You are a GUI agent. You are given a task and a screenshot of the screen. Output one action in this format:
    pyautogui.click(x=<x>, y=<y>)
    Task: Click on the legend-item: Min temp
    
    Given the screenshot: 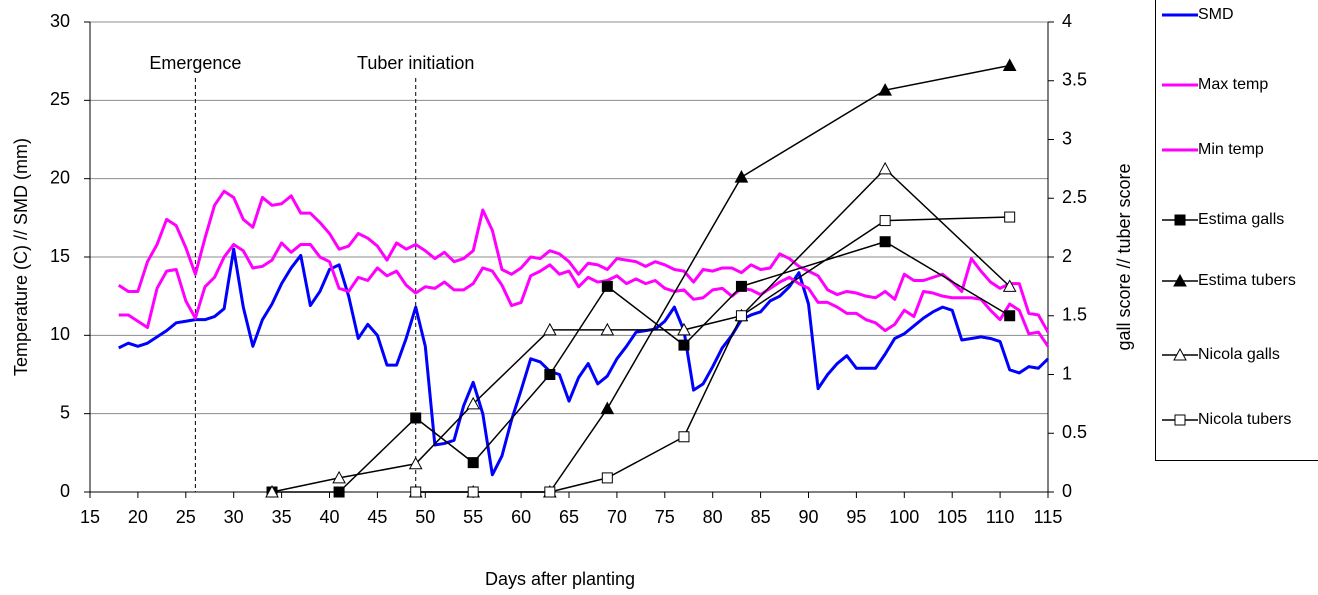 What is the action you would take?
    pyautogui.click(x=1210, y=150)
    